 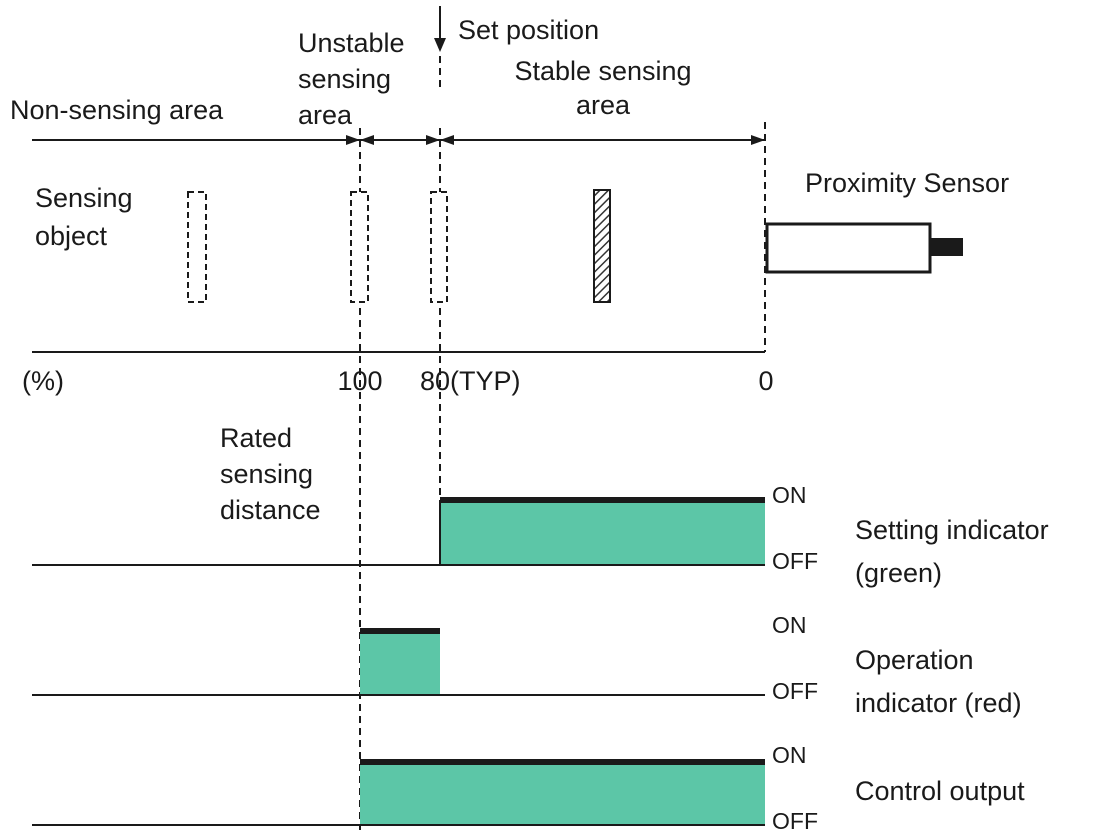 I want to click on axis-label: 80(TYP), so click(x=470, y=381).